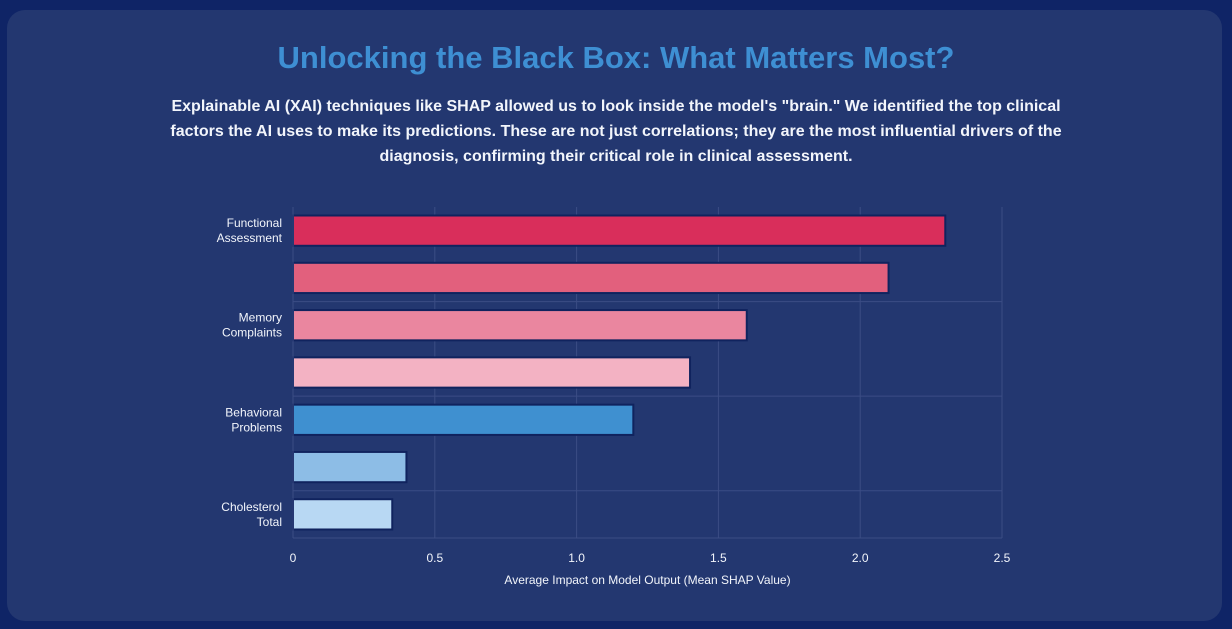 Image resolution: width=1232 pixels, height=629 pixels. What do you see at coordinates (269, 522) in the screenshot?
I see `y-tick-label: Total` at bounding box center [269, 522].